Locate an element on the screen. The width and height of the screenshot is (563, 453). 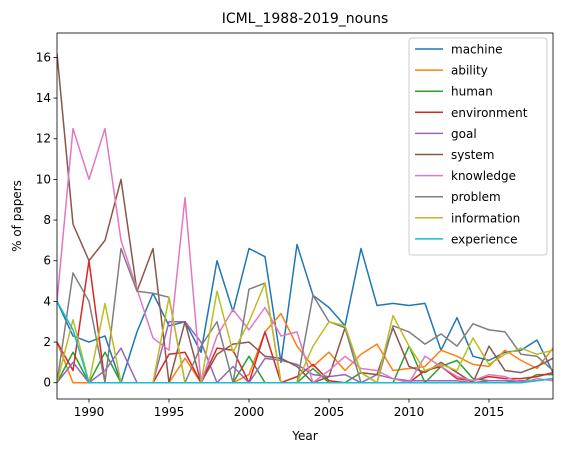
legend-box is located at coordinates (478, 146).